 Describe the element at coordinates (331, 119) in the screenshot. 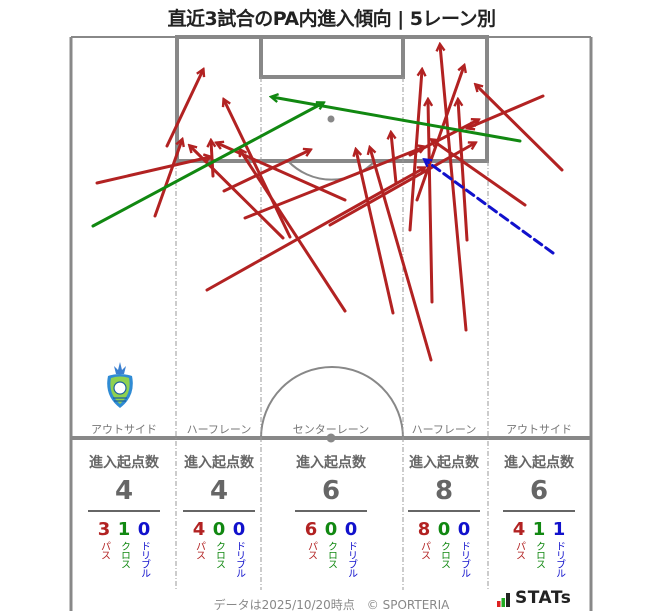

I see `penalty-spot` at that location.